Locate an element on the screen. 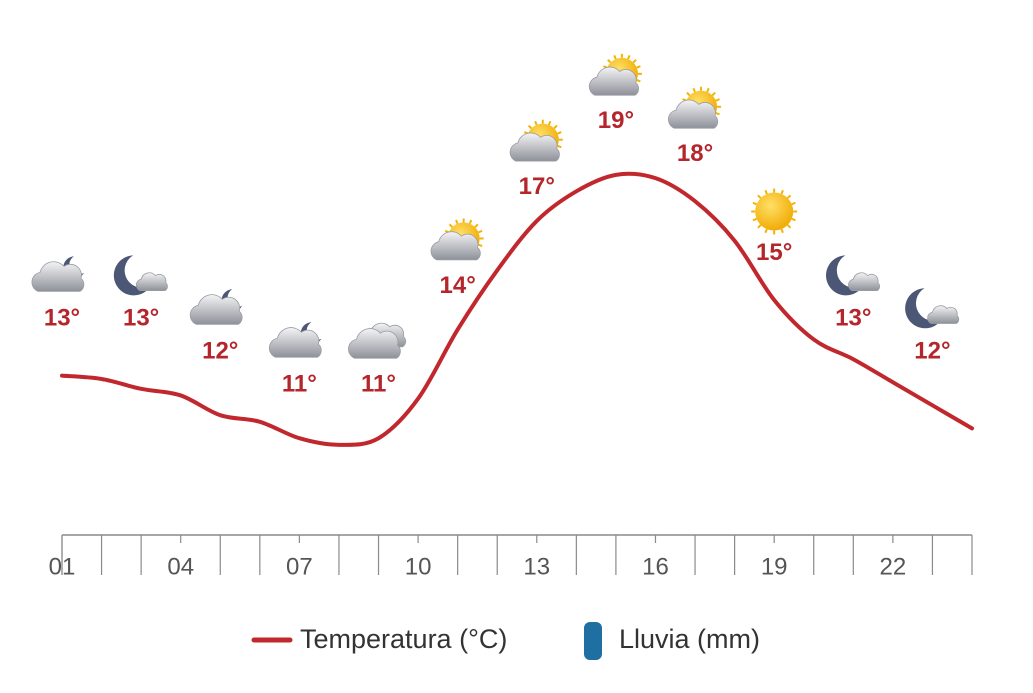 The image size is (1033, 693). x-tick-label: 07 is located at coordinates (299, 566).